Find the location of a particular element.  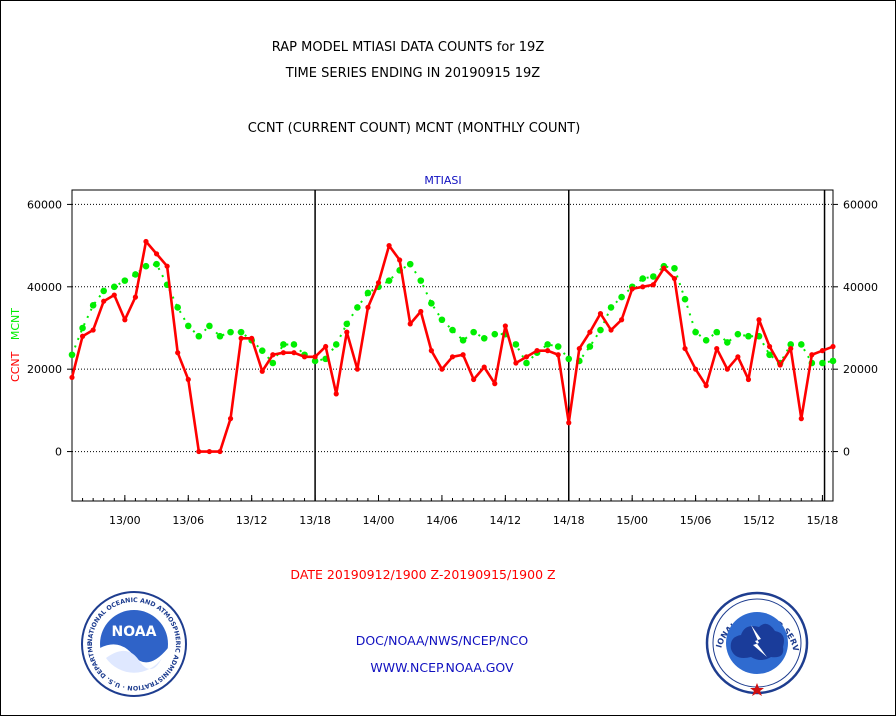

panel-label: MTIASI is located at coordinates (442, 180).